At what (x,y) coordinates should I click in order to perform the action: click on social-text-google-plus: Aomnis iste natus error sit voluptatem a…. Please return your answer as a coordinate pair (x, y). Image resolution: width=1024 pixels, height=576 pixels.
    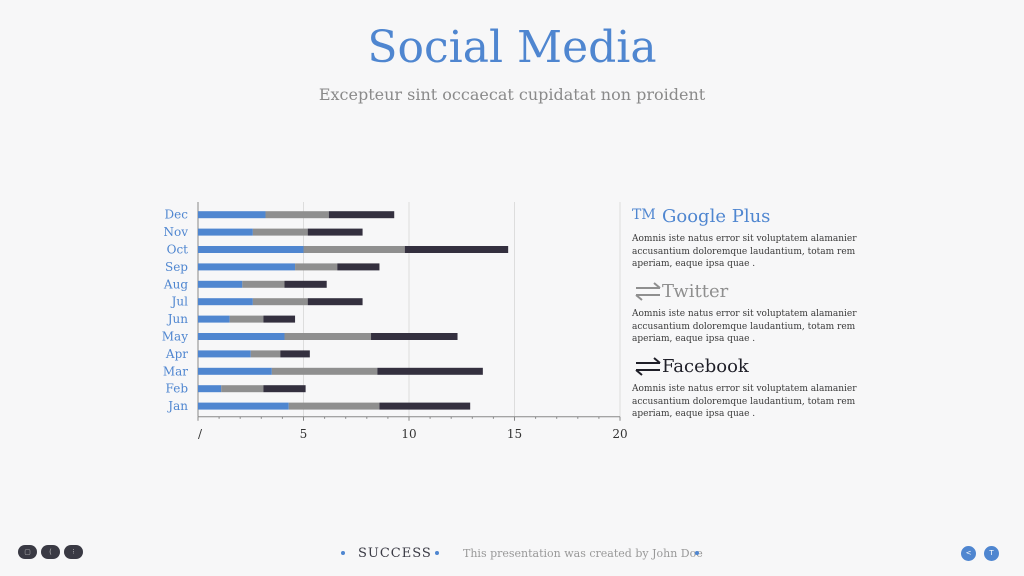
    Looking at the image, I should click on (744, 251).